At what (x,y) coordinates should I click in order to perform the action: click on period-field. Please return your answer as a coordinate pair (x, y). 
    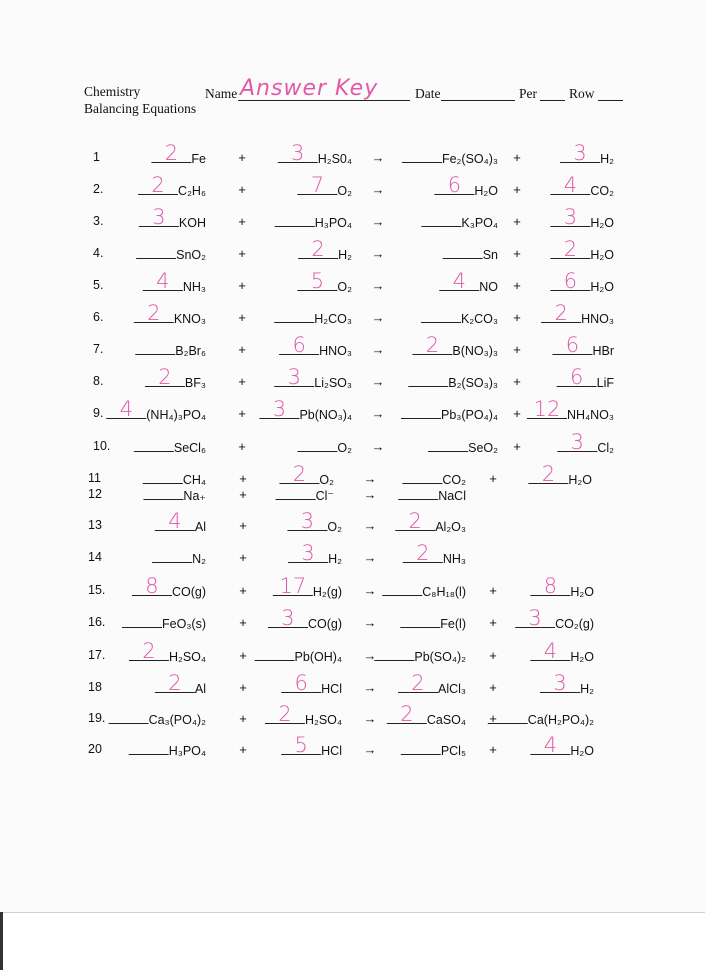
    Looking at the image, I should click on (552, 100).